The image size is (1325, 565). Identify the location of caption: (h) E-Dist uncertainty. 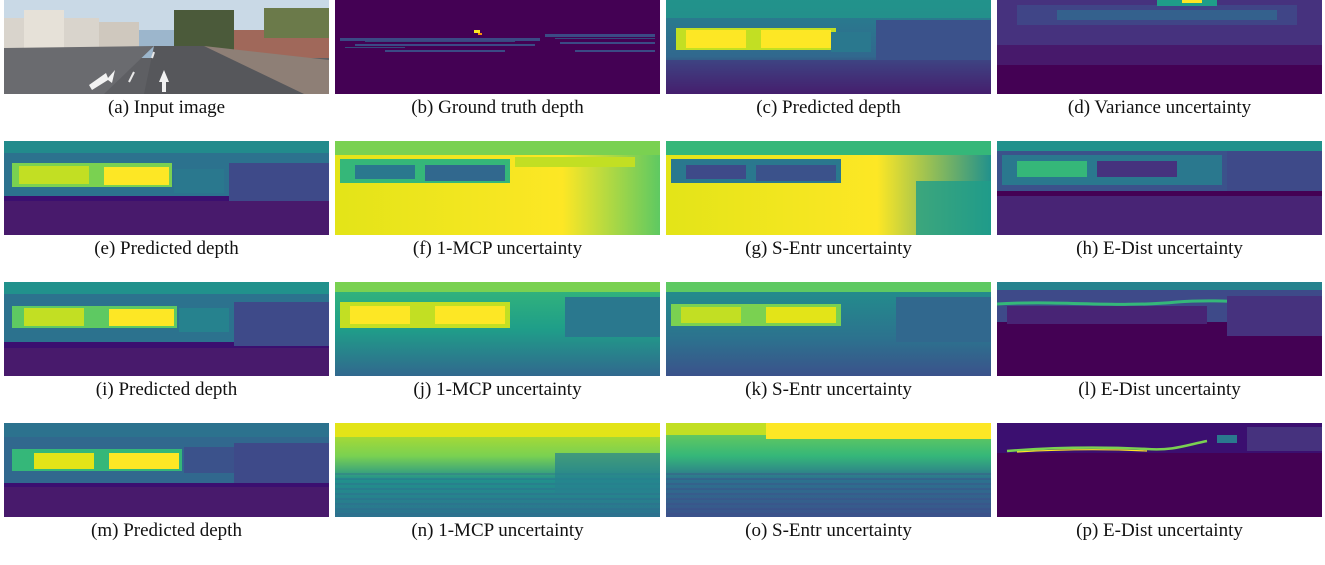
(1159, 248).